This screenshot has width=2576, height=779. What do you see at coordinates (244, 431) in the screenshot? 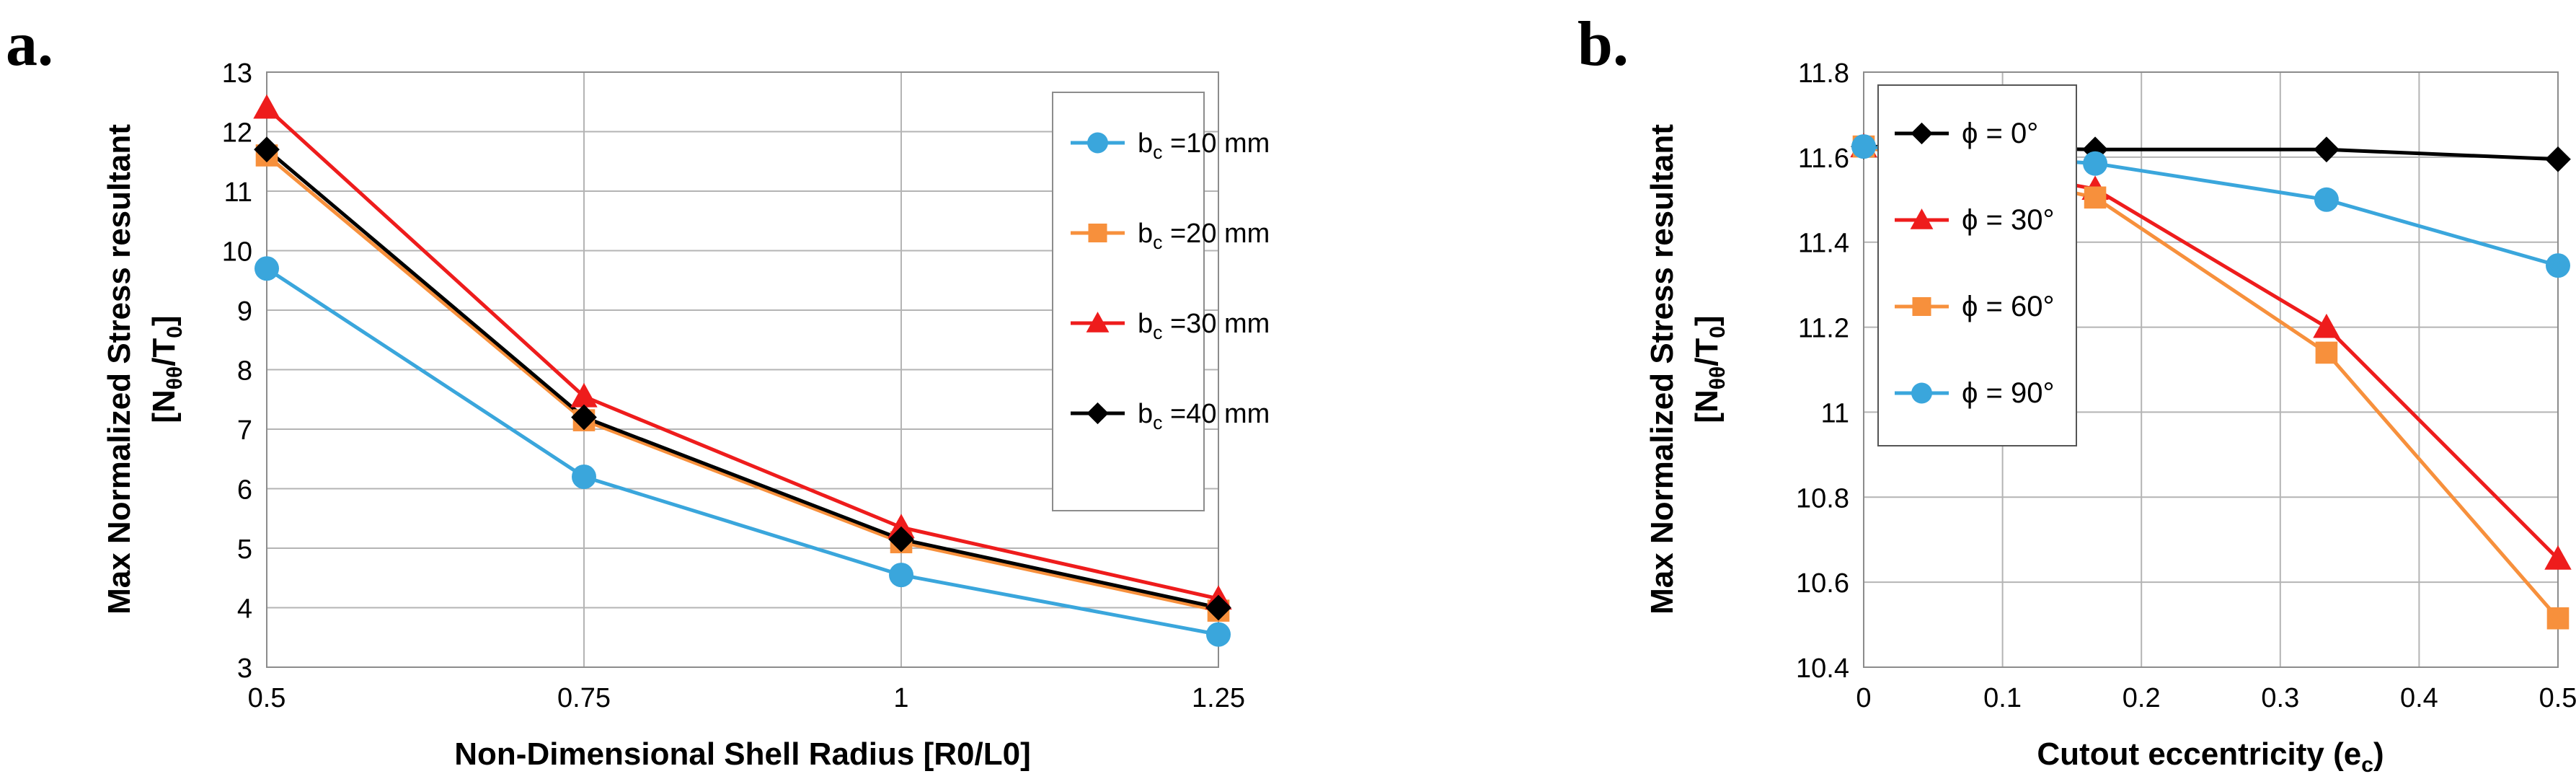
I see `a-y-tick-label: 7` at bounding box center [244, 431].